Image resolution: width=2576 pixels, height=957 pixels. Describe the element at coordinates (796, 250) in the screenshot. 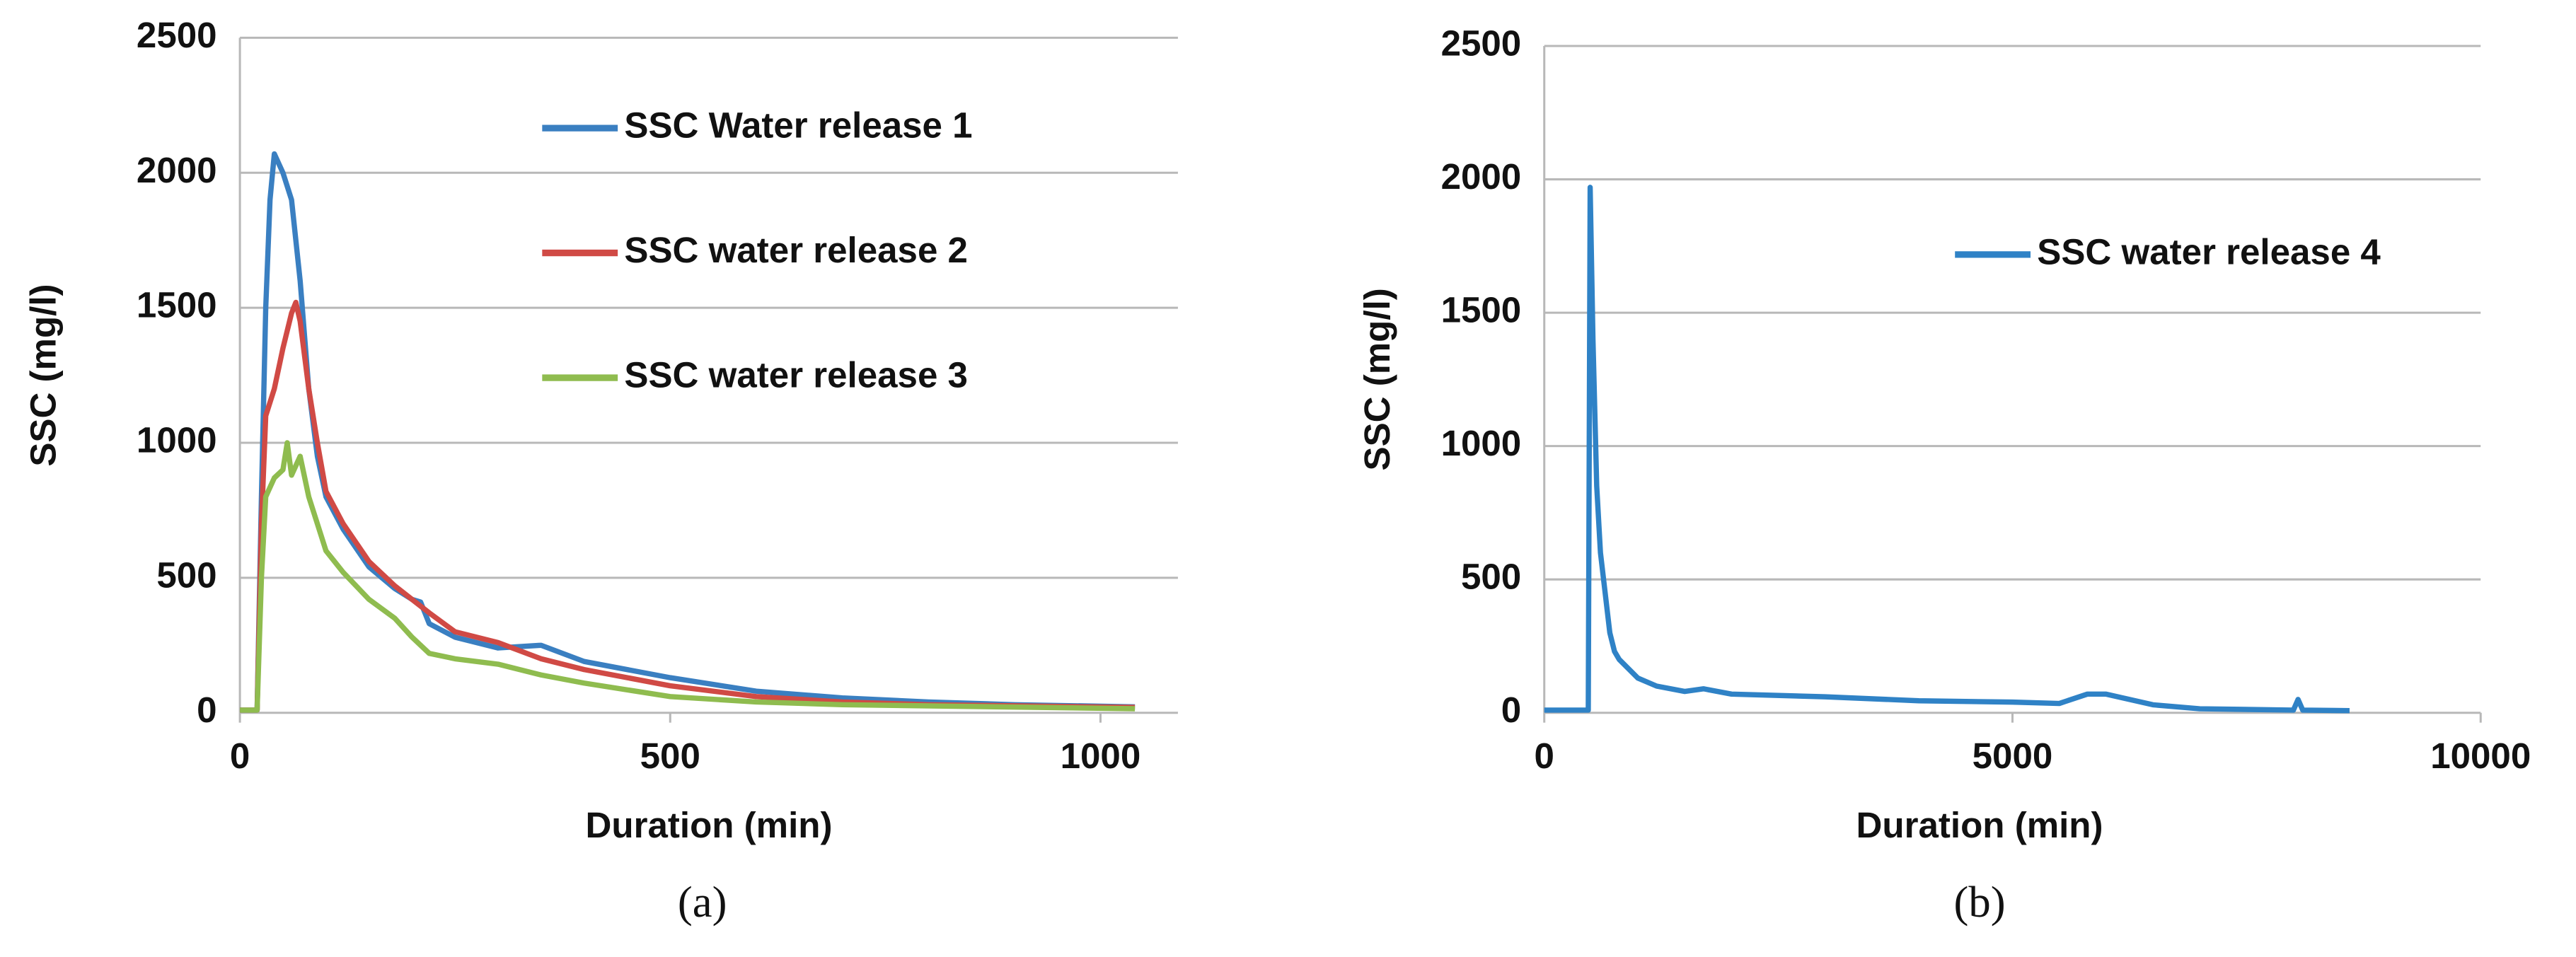

I see `legend-label: SSC water release 2` at that location.